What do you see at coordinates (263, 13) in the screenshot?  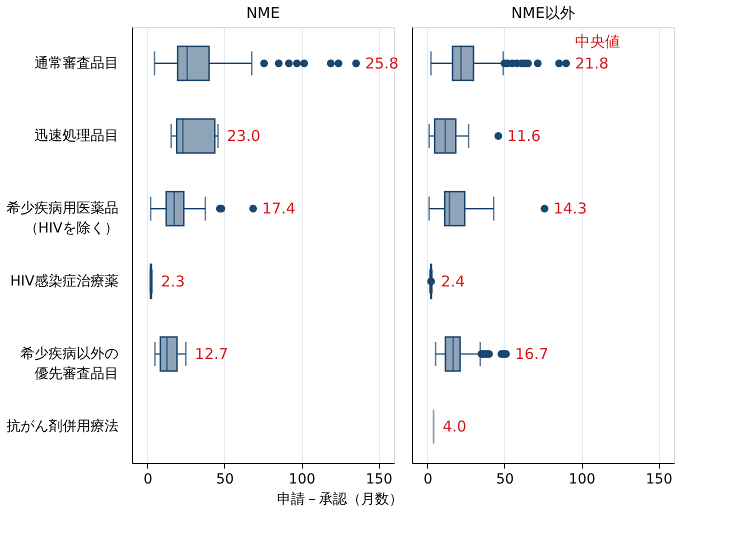 I see `chart-title: NME` at bounding box center [263, 13].